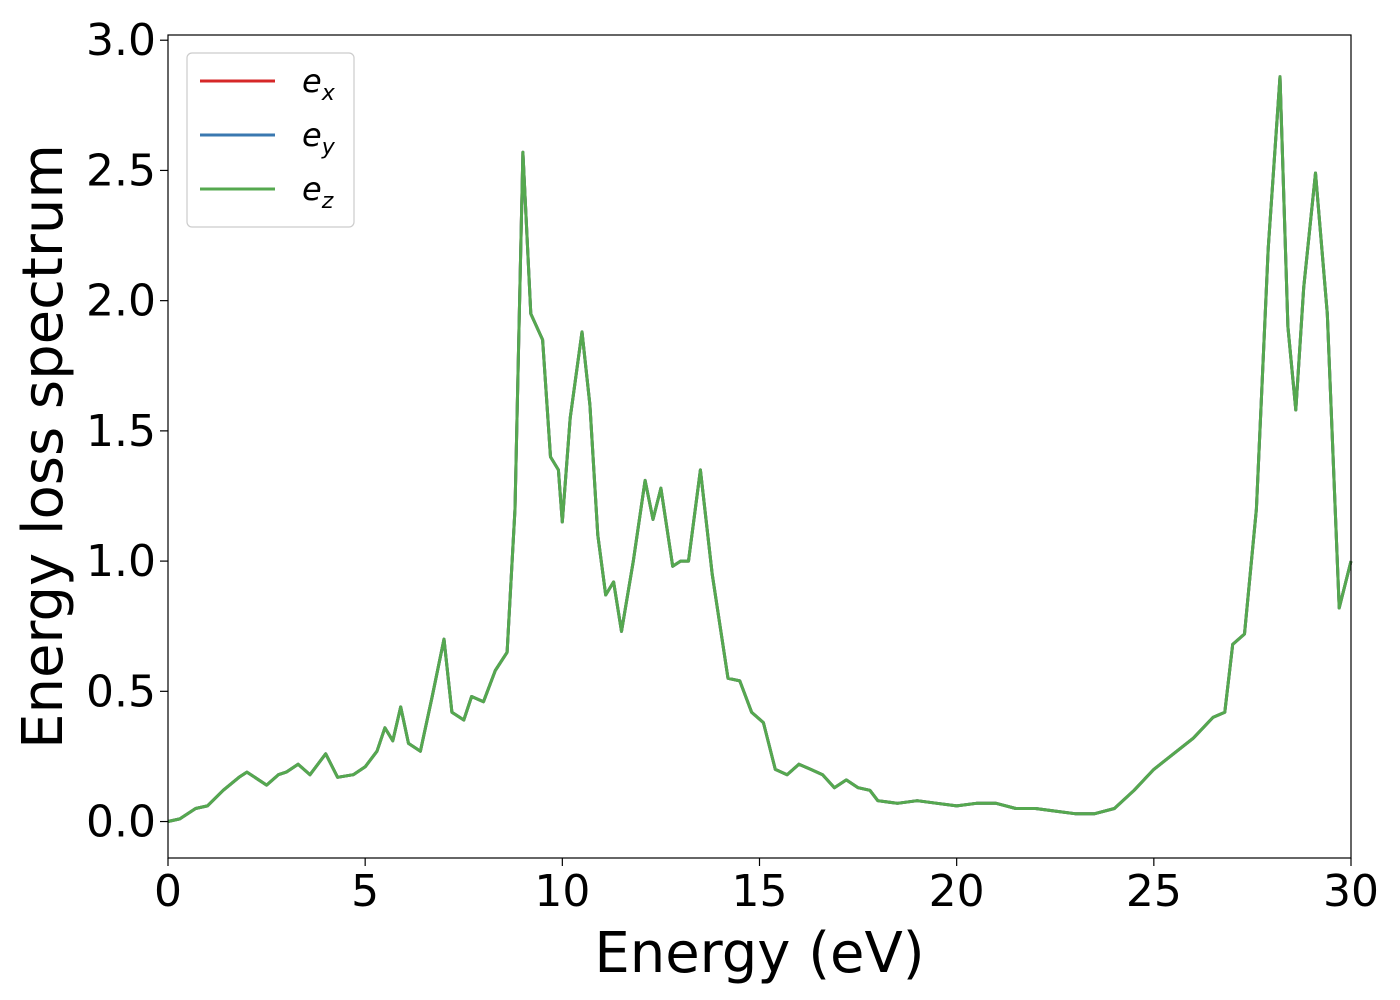  I want to click on y-tick-label: 0.5, so click(121, 691).